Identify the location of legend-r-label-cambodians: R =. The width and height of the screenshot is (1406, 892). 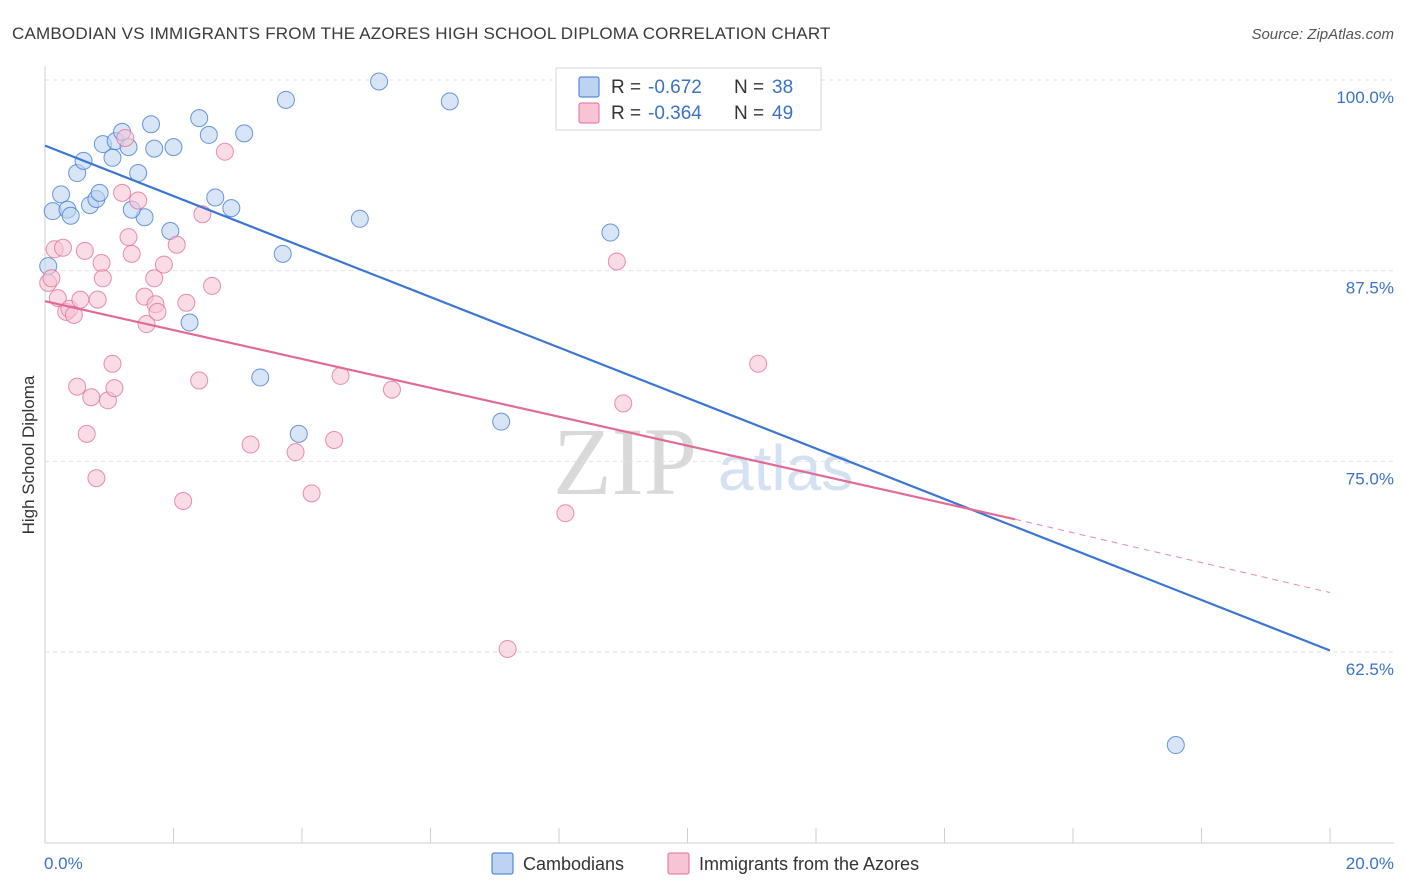
(626, 87).